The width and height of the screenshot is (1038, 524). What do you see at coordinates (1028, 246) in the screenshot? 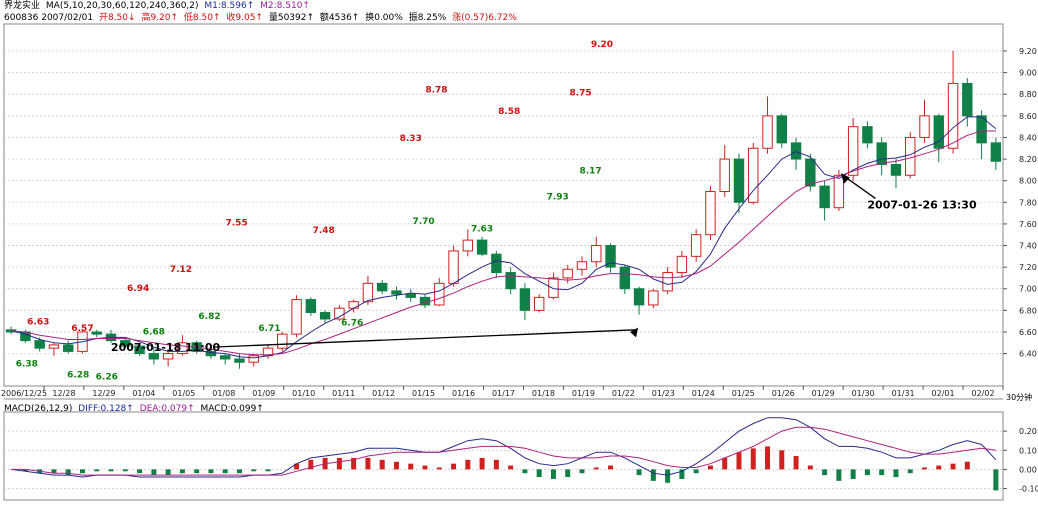
I see `price-y-tick-label: 7.40` at bounding box center [1028, 246].